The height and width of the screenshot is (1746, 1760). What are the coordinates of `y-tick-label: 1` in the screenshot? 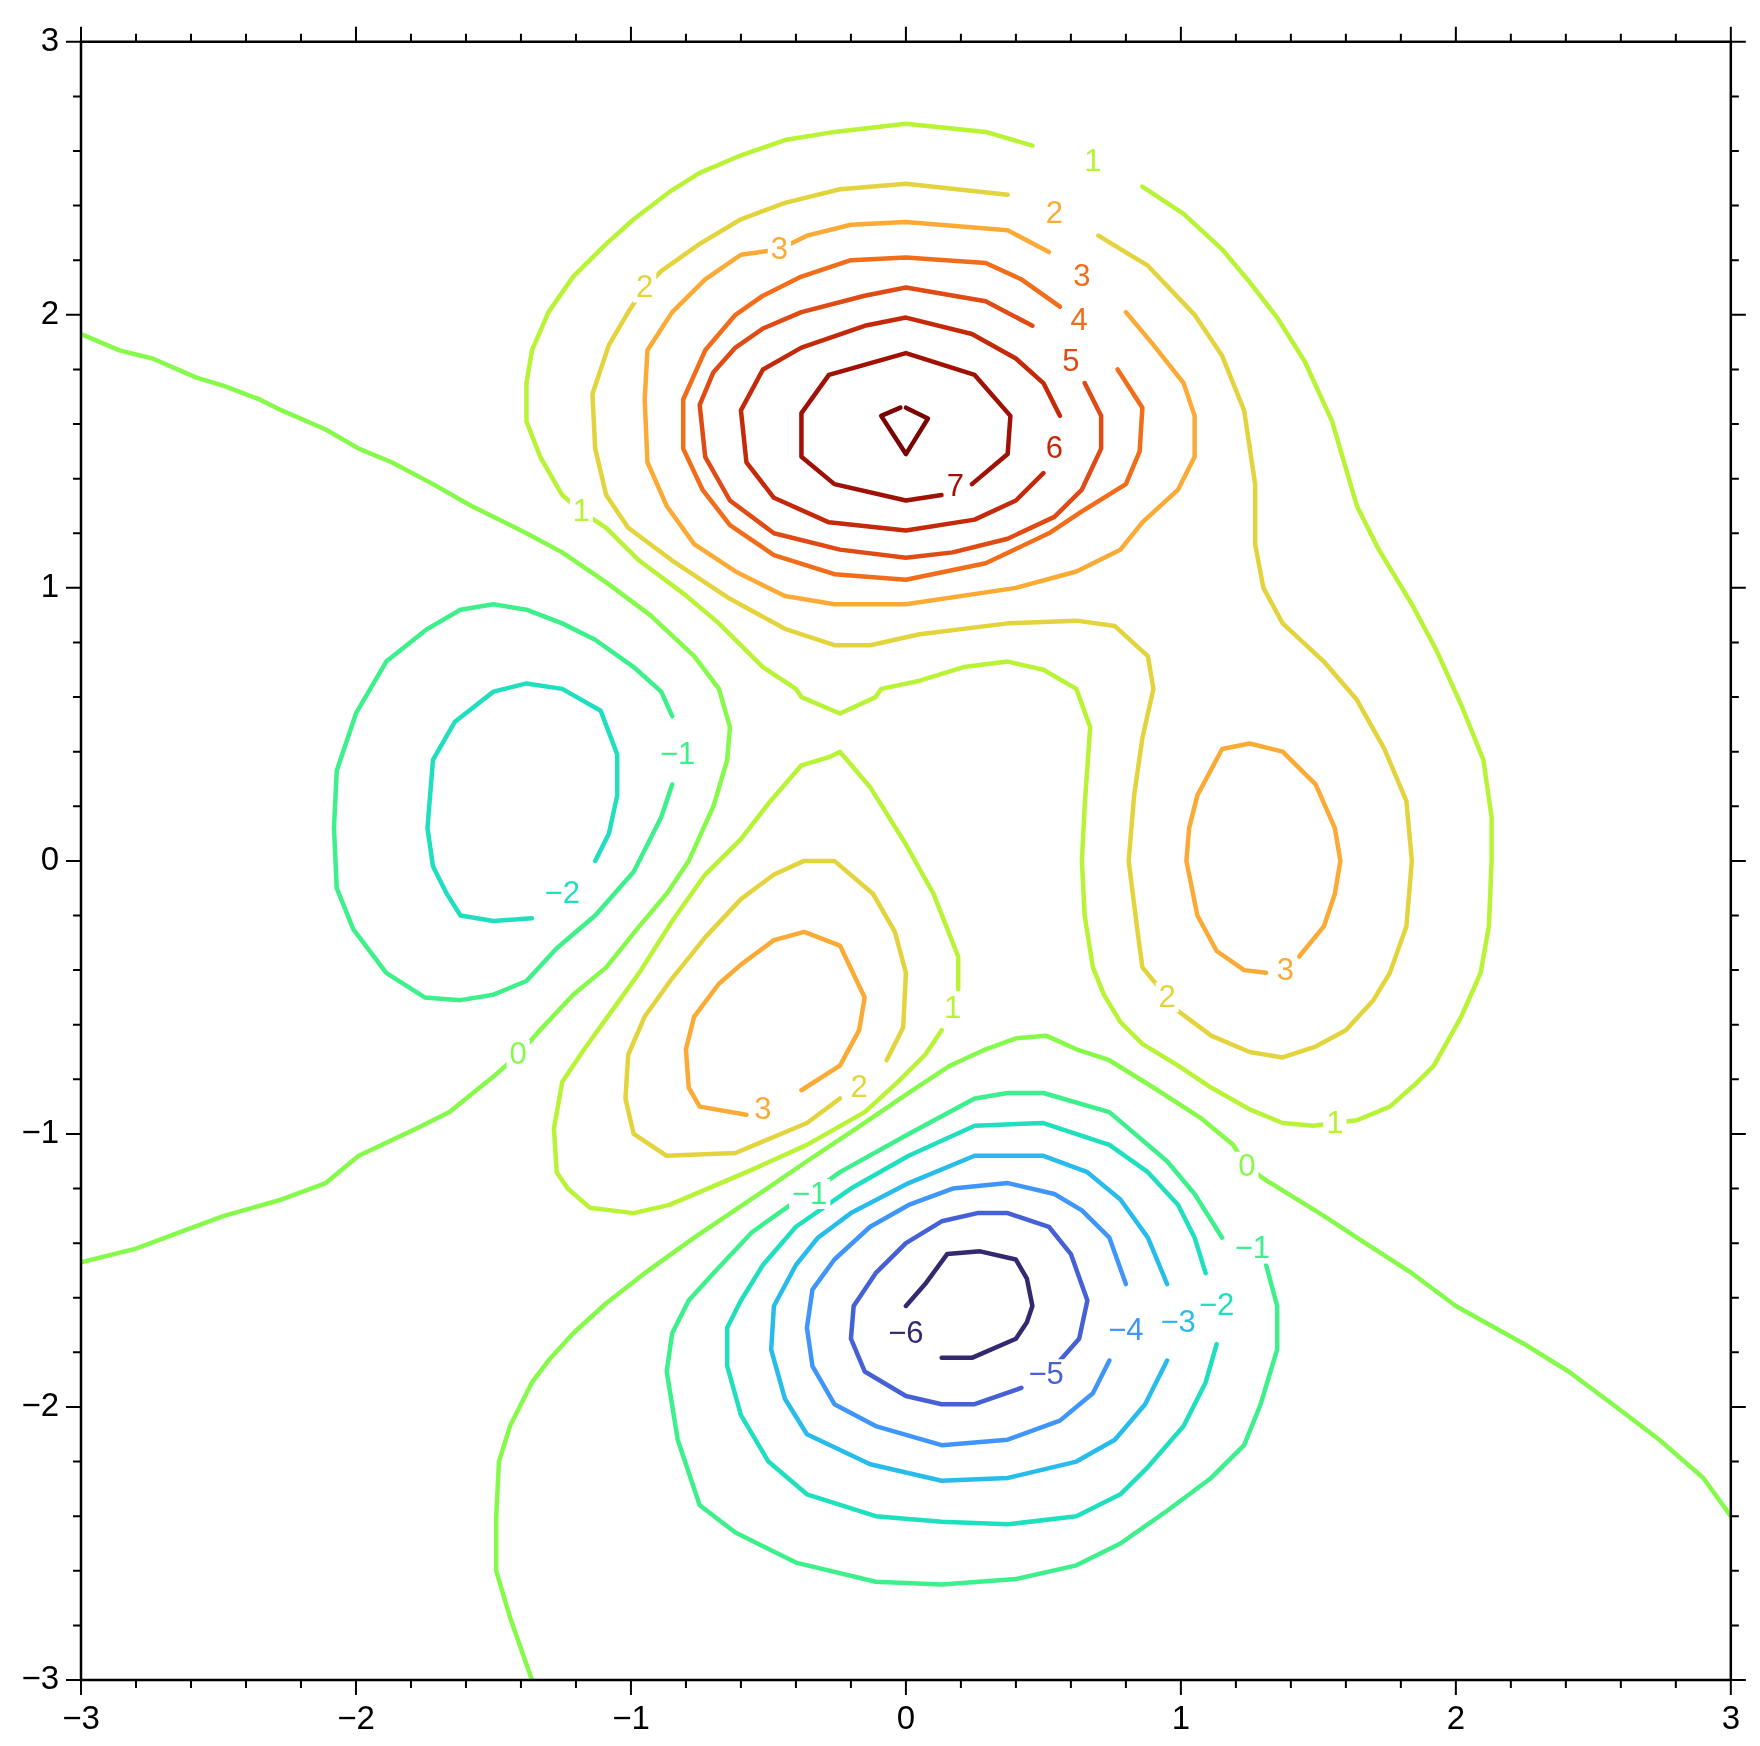 It's located at (49, 585).